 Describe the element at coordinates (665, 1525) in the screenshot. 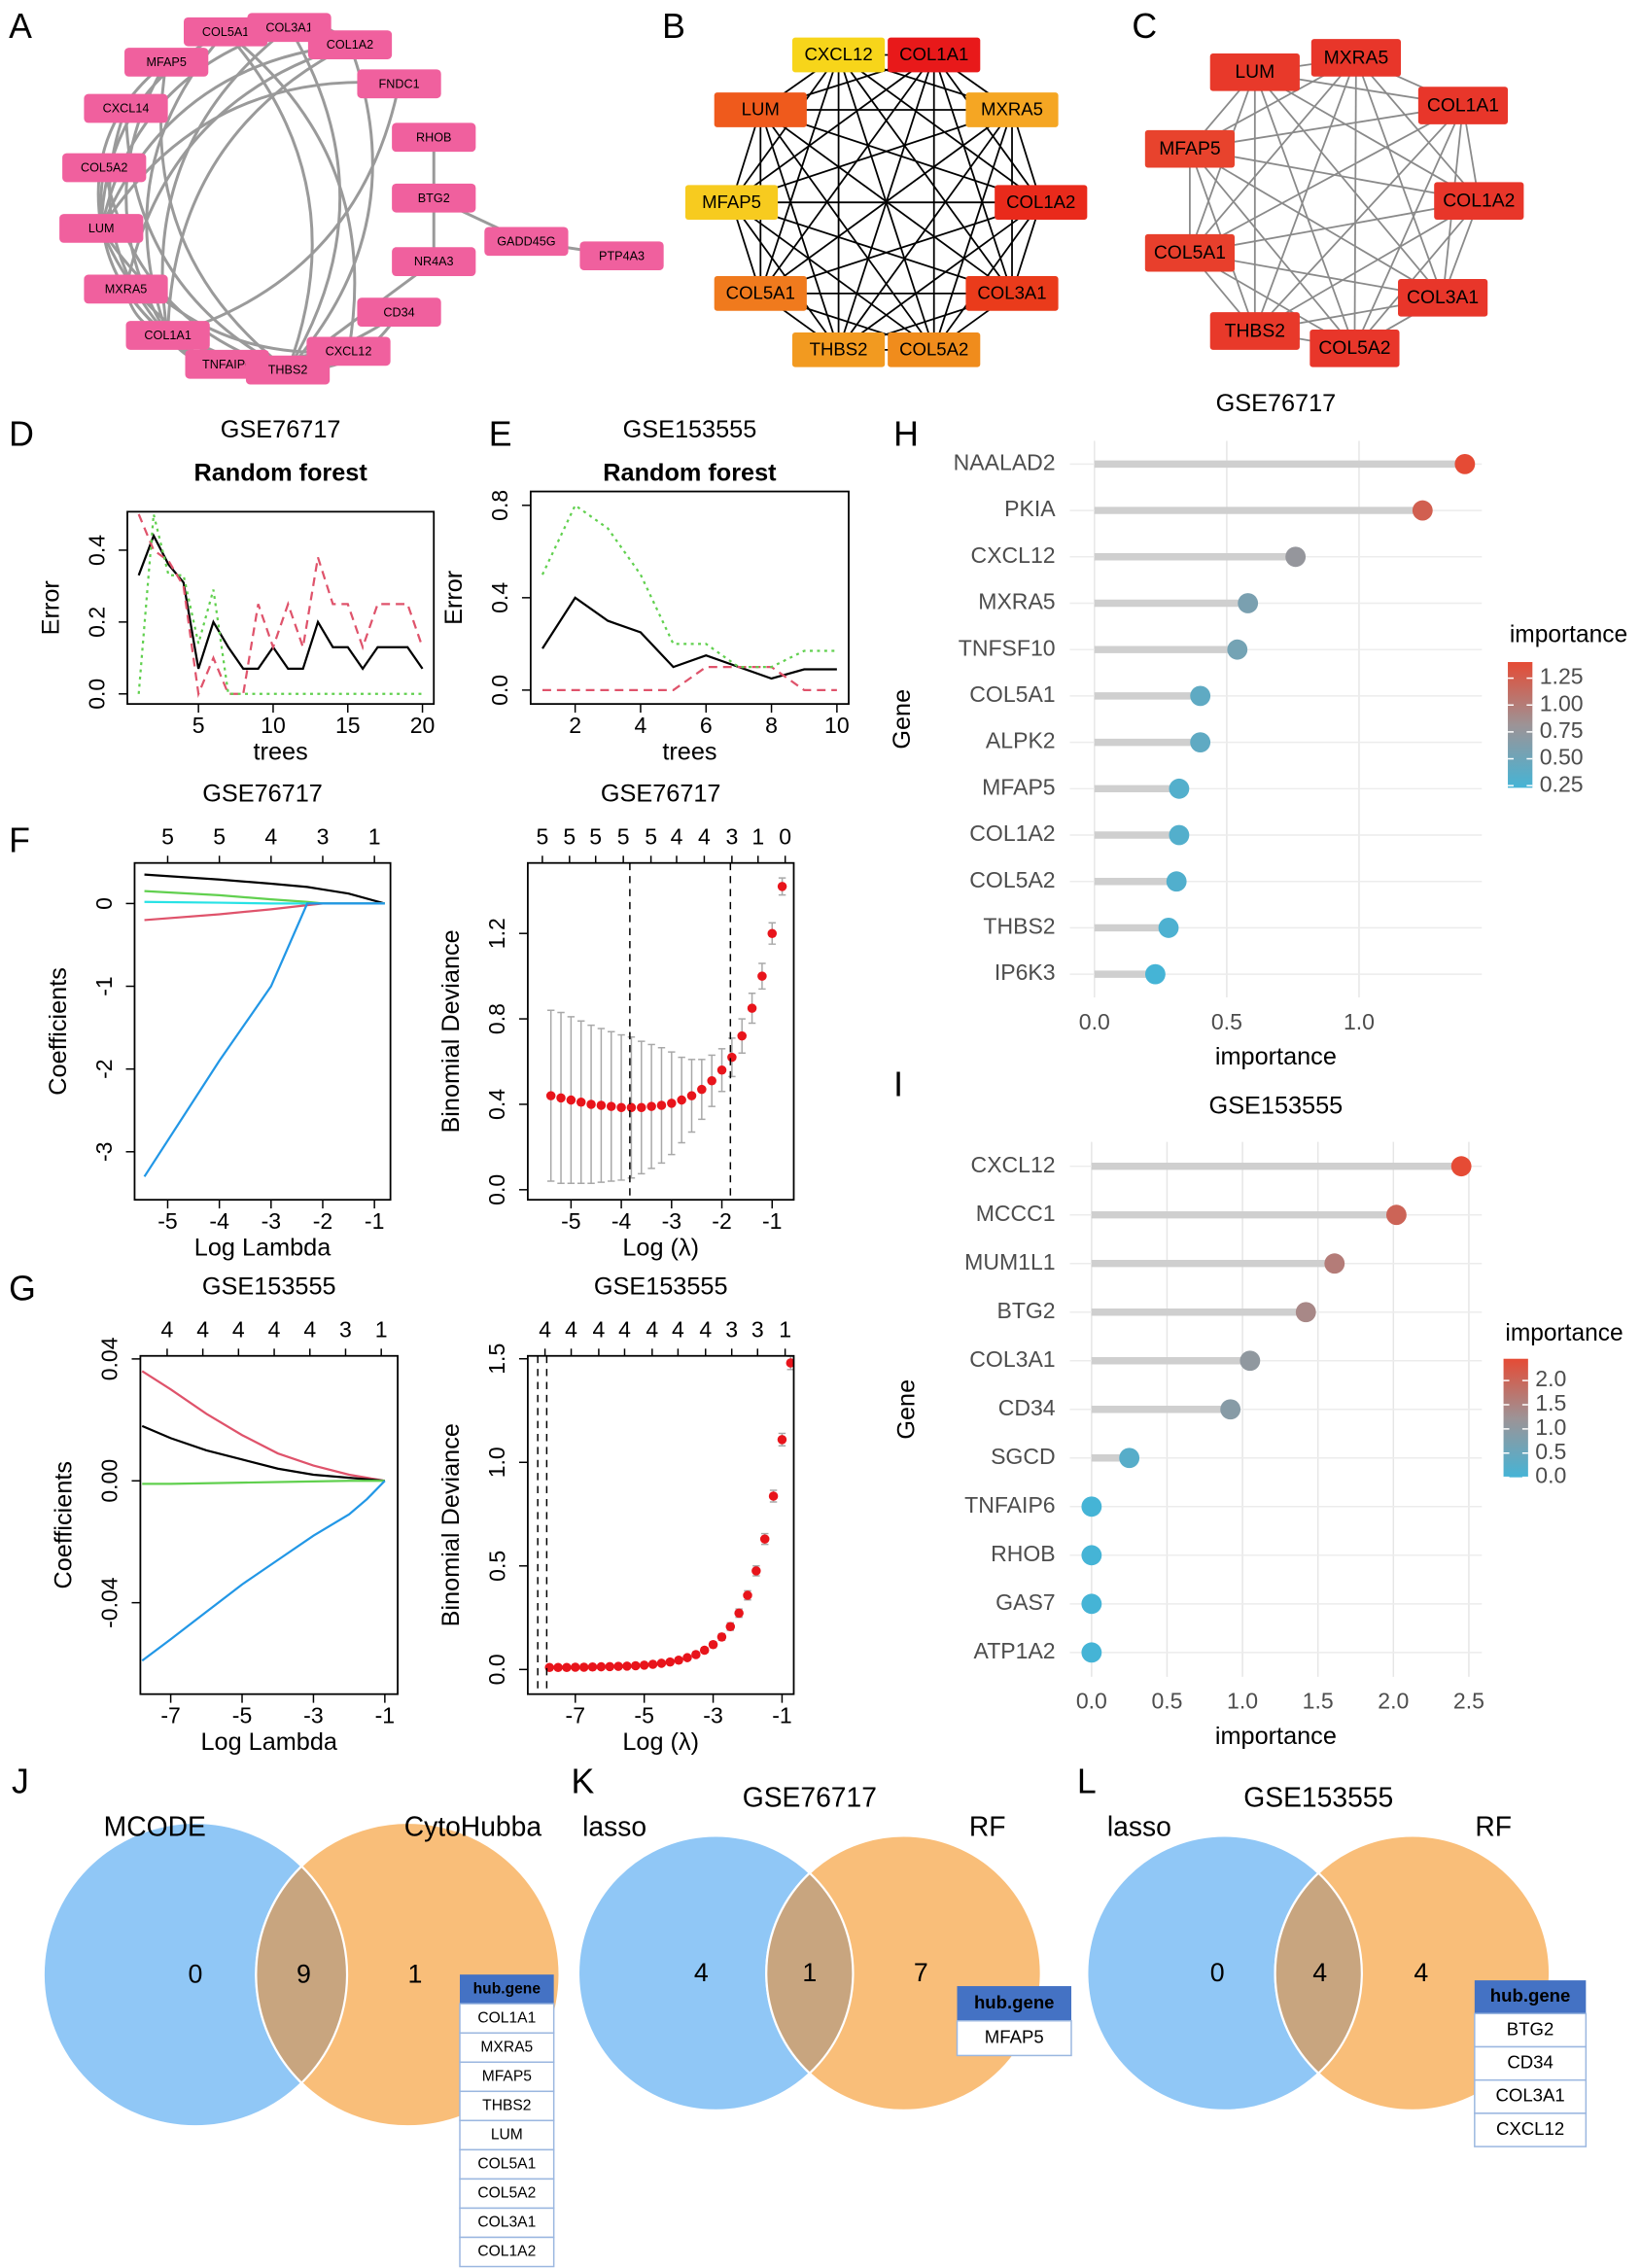

I see `plot-area` at that location.